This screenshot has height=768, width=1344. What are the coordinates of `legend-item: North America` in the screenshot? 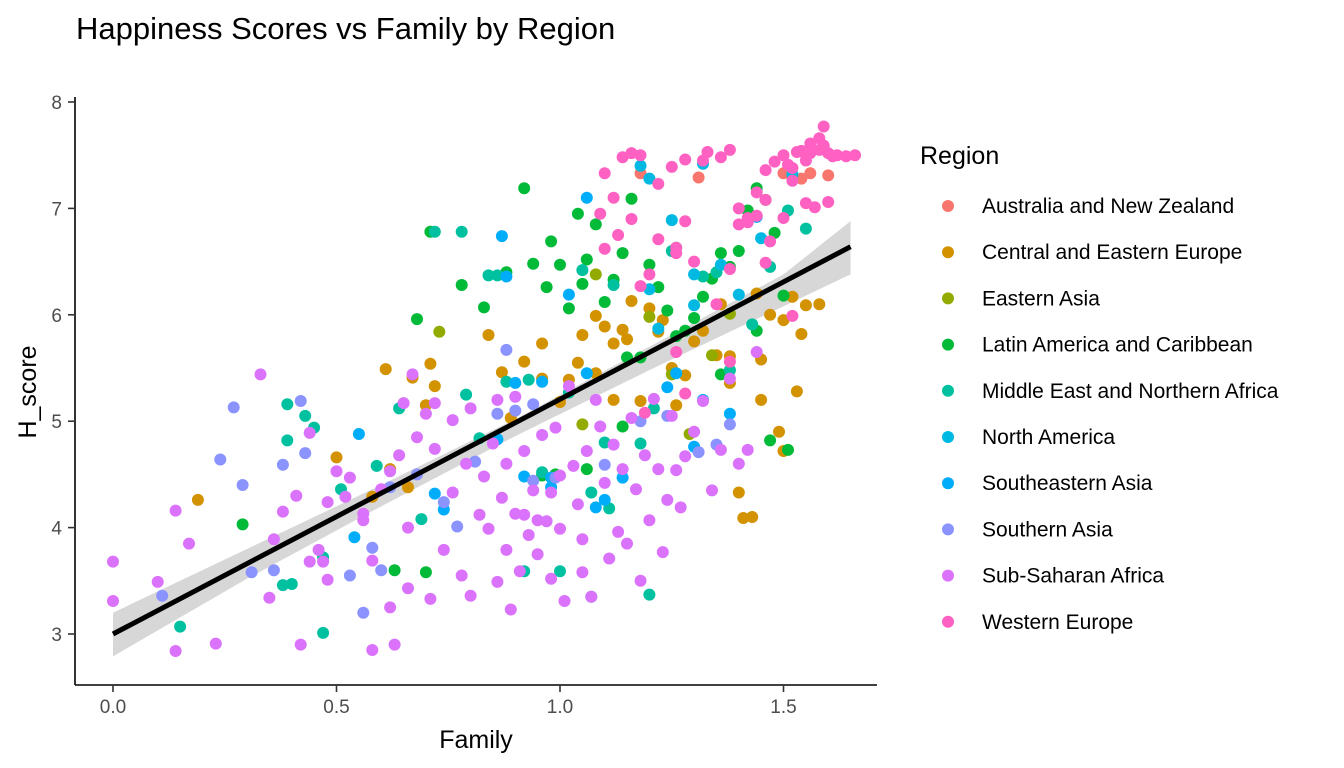 It's located at (1028, 437).